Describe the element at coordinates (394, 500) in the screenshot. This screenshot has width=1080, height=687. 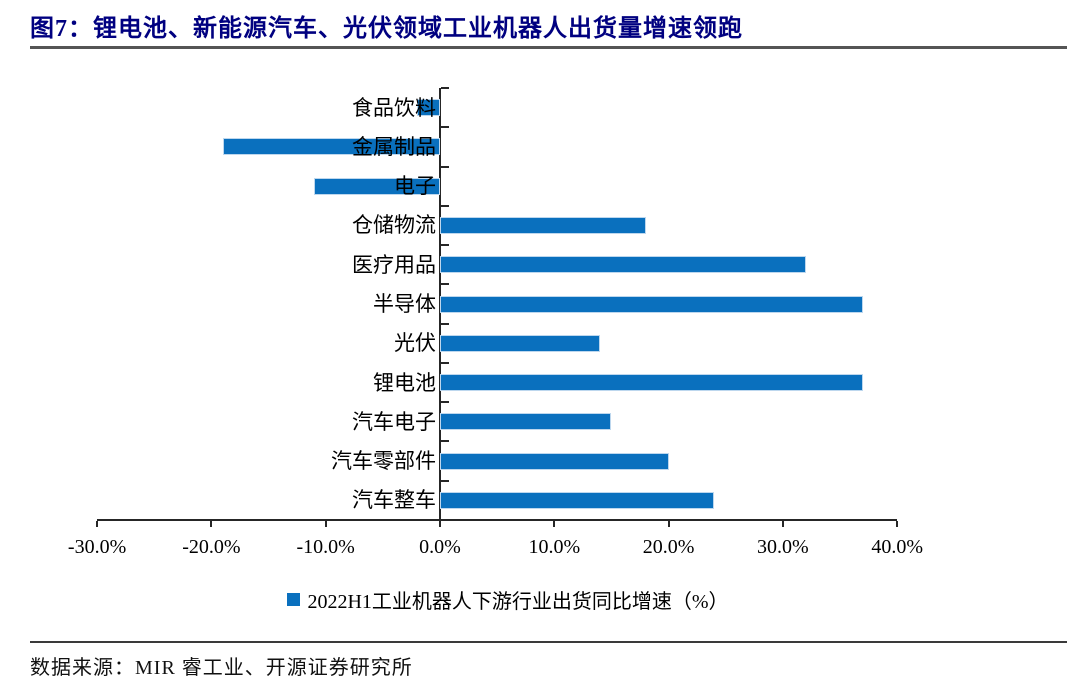
I see `category-label: 汽车整车` at that location.